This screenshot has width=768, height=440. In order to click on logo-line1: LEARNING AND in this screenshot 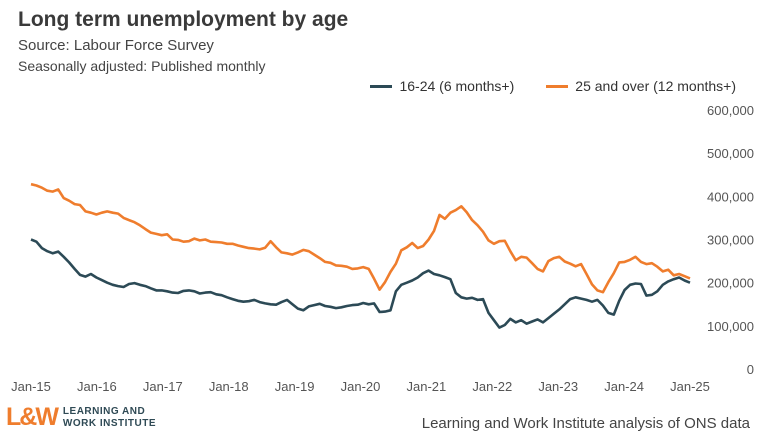, I will do `click(104, 411)`.